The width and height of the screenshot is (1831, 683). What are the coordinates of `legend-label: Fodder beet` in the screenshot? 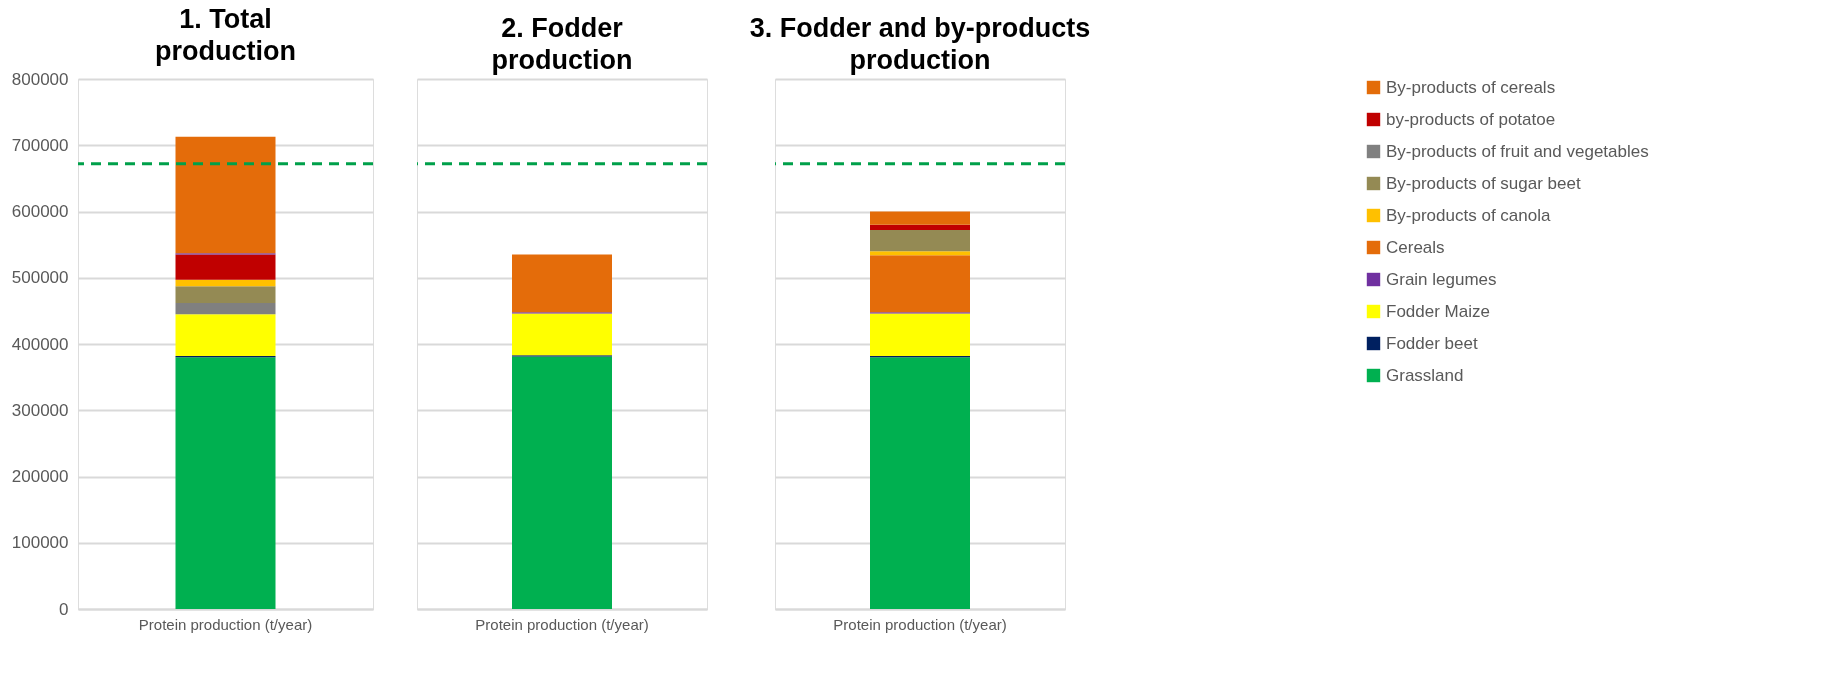 It's located at (1432, 343).